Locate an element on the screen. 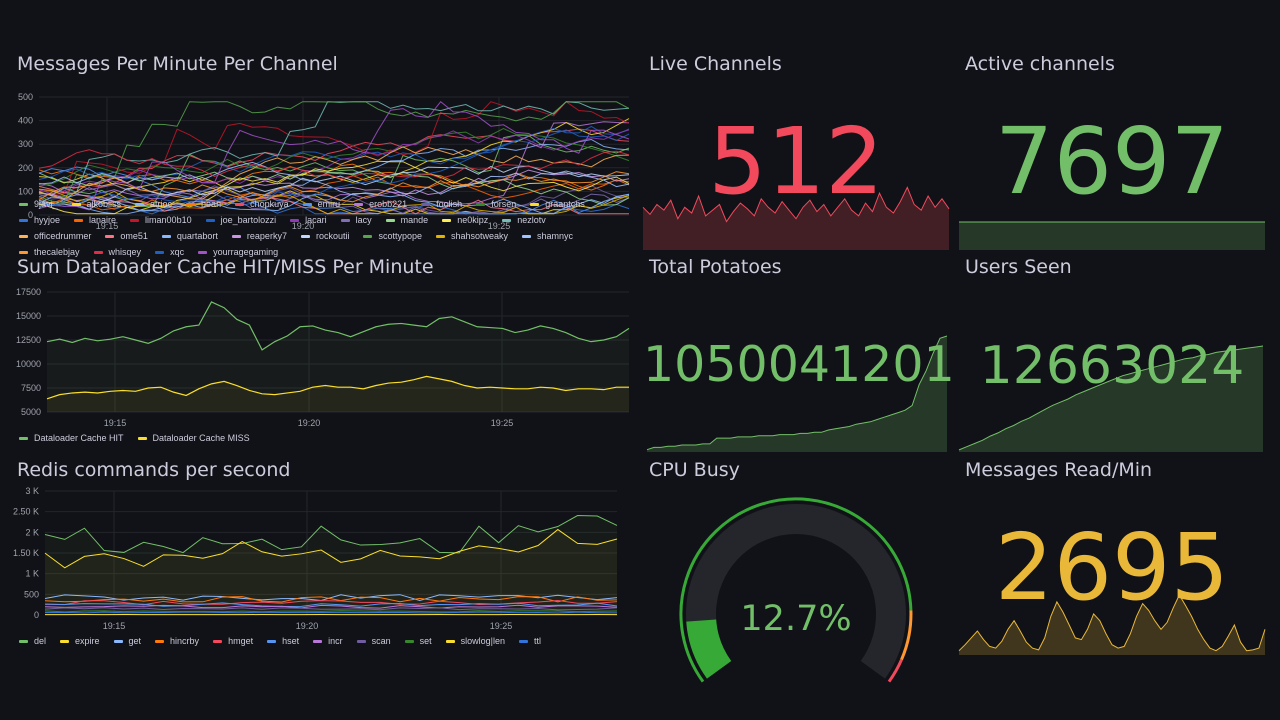 The width and height of the screenshot is (1280, 720). messages-chart: 0 100 200 300 400 500 19:15 19:20 19:25 is located at coordinates (323, 161).